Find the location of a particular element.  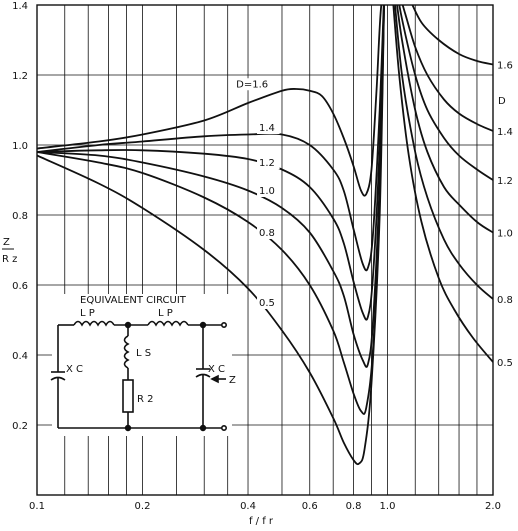

series-label: 1.2 is located at coordinates (267, 163).